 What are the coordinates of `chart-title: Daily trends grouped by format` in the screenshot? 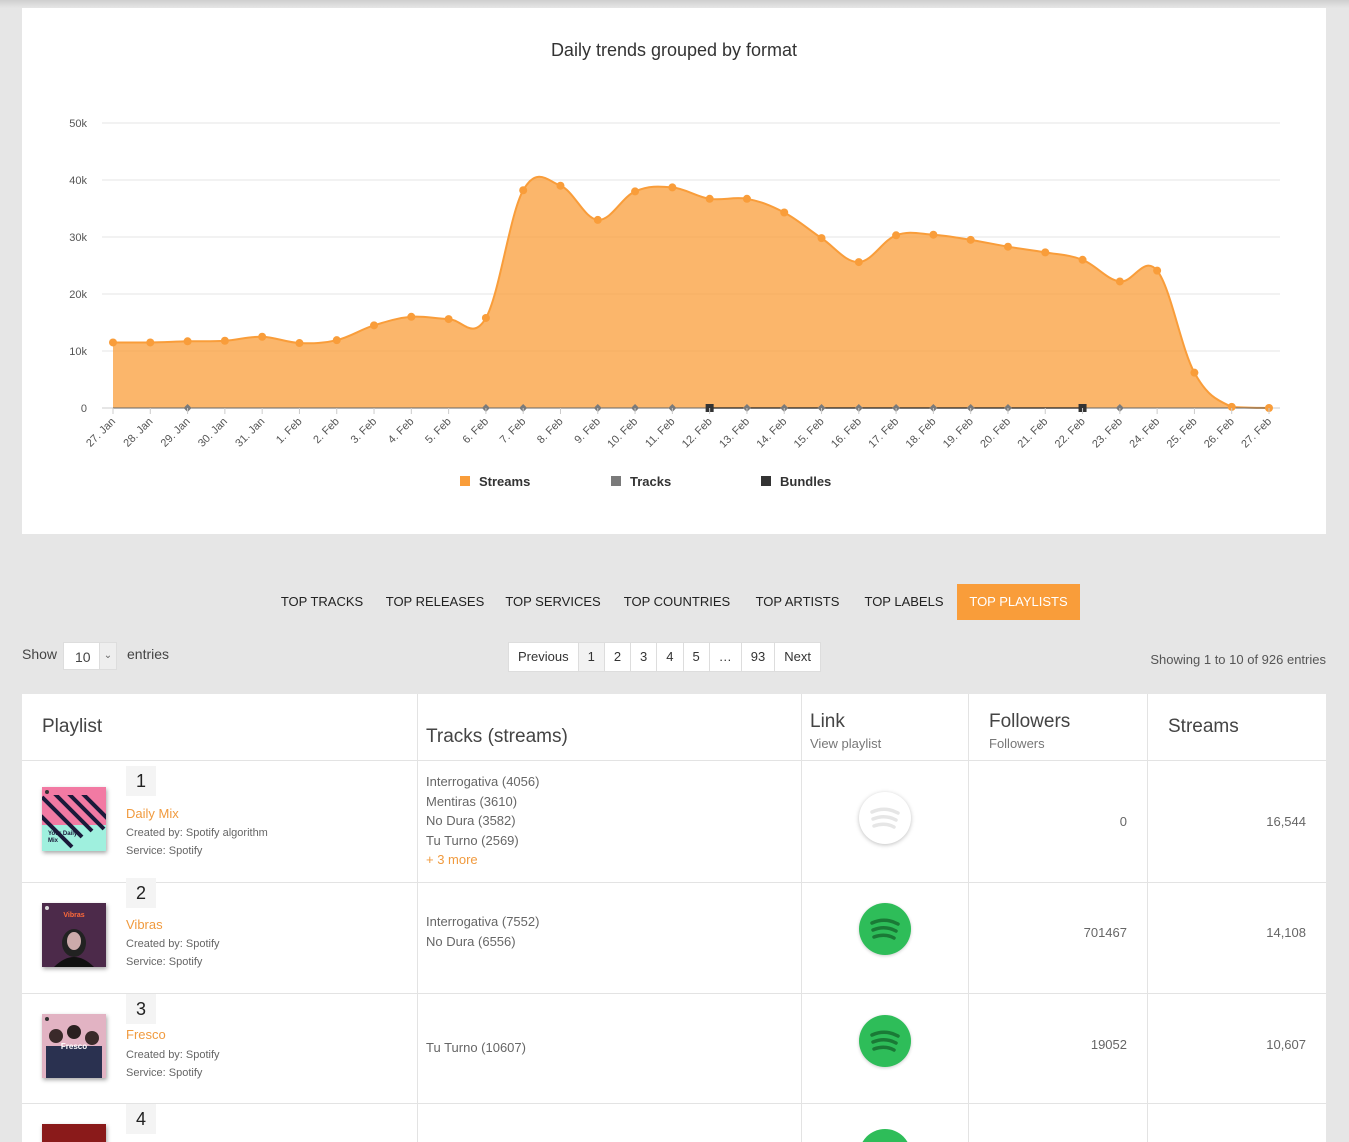 It's located at (674, 50).